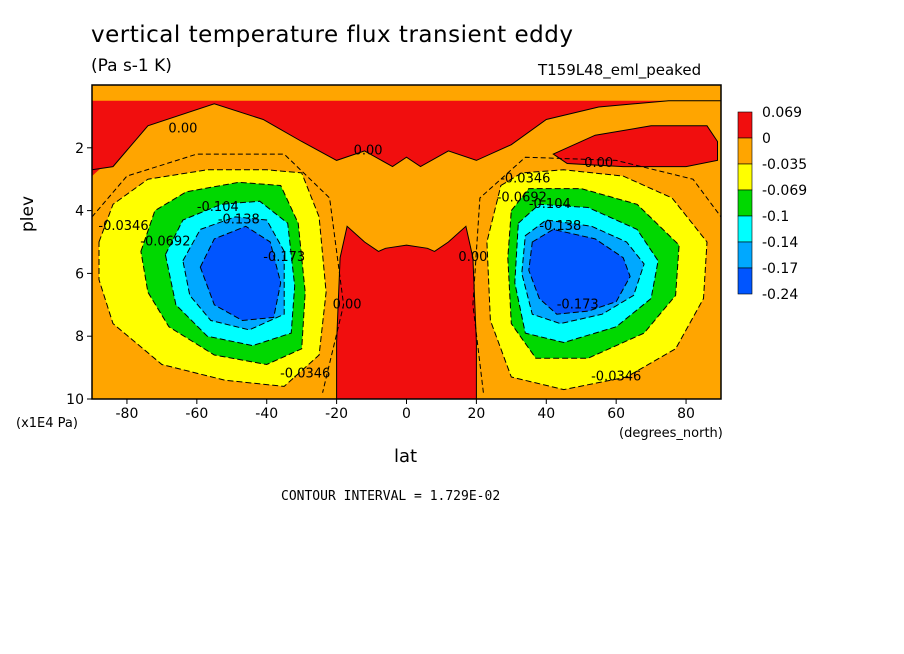 This screenshot has height=654, width=904. I want to click on y-axis-label: plev, so click(28, 213).